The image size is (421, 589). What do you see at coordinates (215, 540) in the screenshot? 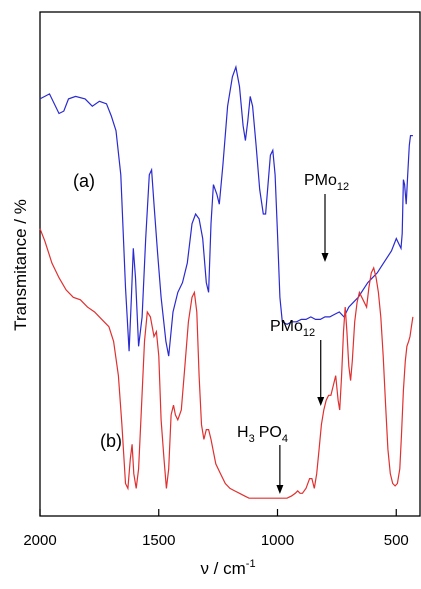
I see `x-tick-labels: 2000 1500 1000 500` at bounding box center [215, 540].